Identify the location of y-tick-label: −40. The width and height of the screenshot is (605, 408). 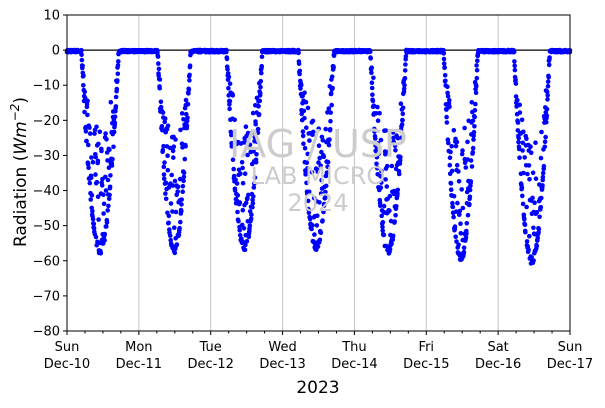
(46, 191).